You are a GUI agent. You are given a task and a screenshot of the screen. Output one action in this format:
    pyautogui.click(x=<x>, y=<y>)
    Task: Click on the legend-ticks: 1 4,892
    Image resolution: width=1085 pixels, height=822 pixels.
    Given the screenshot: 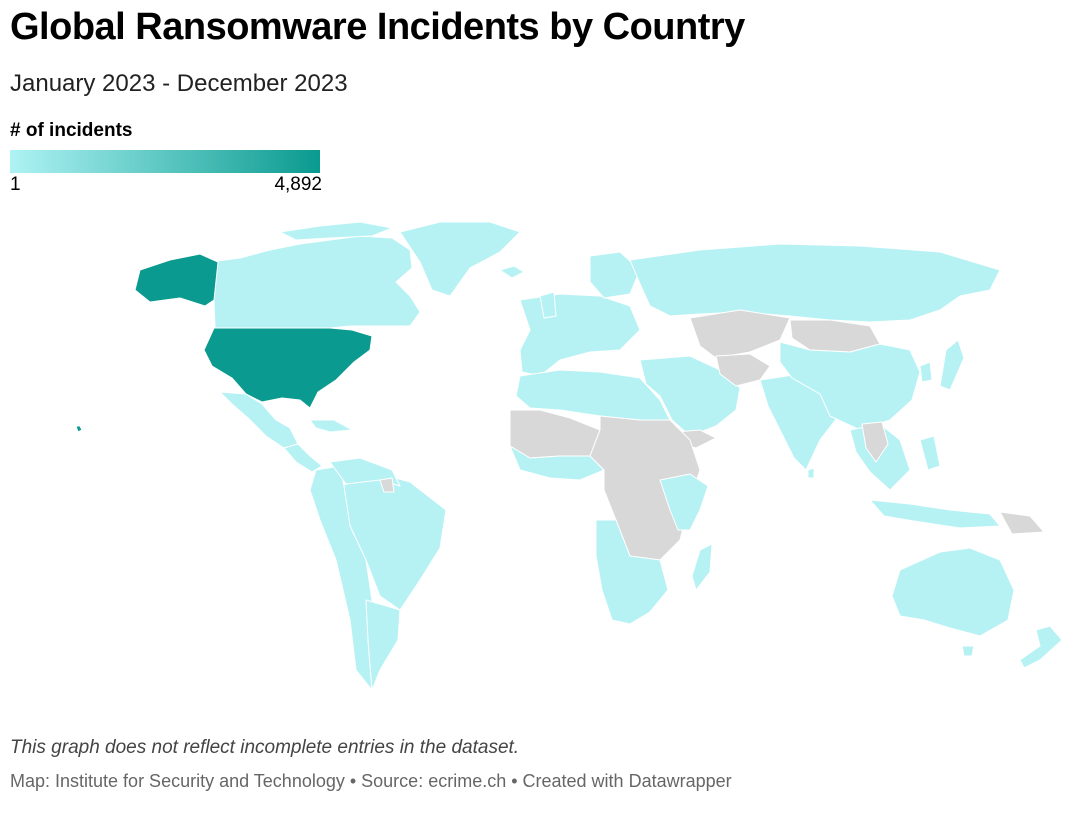 What is the action you would take?
    pyautogui.click(x=166, y=185)
    